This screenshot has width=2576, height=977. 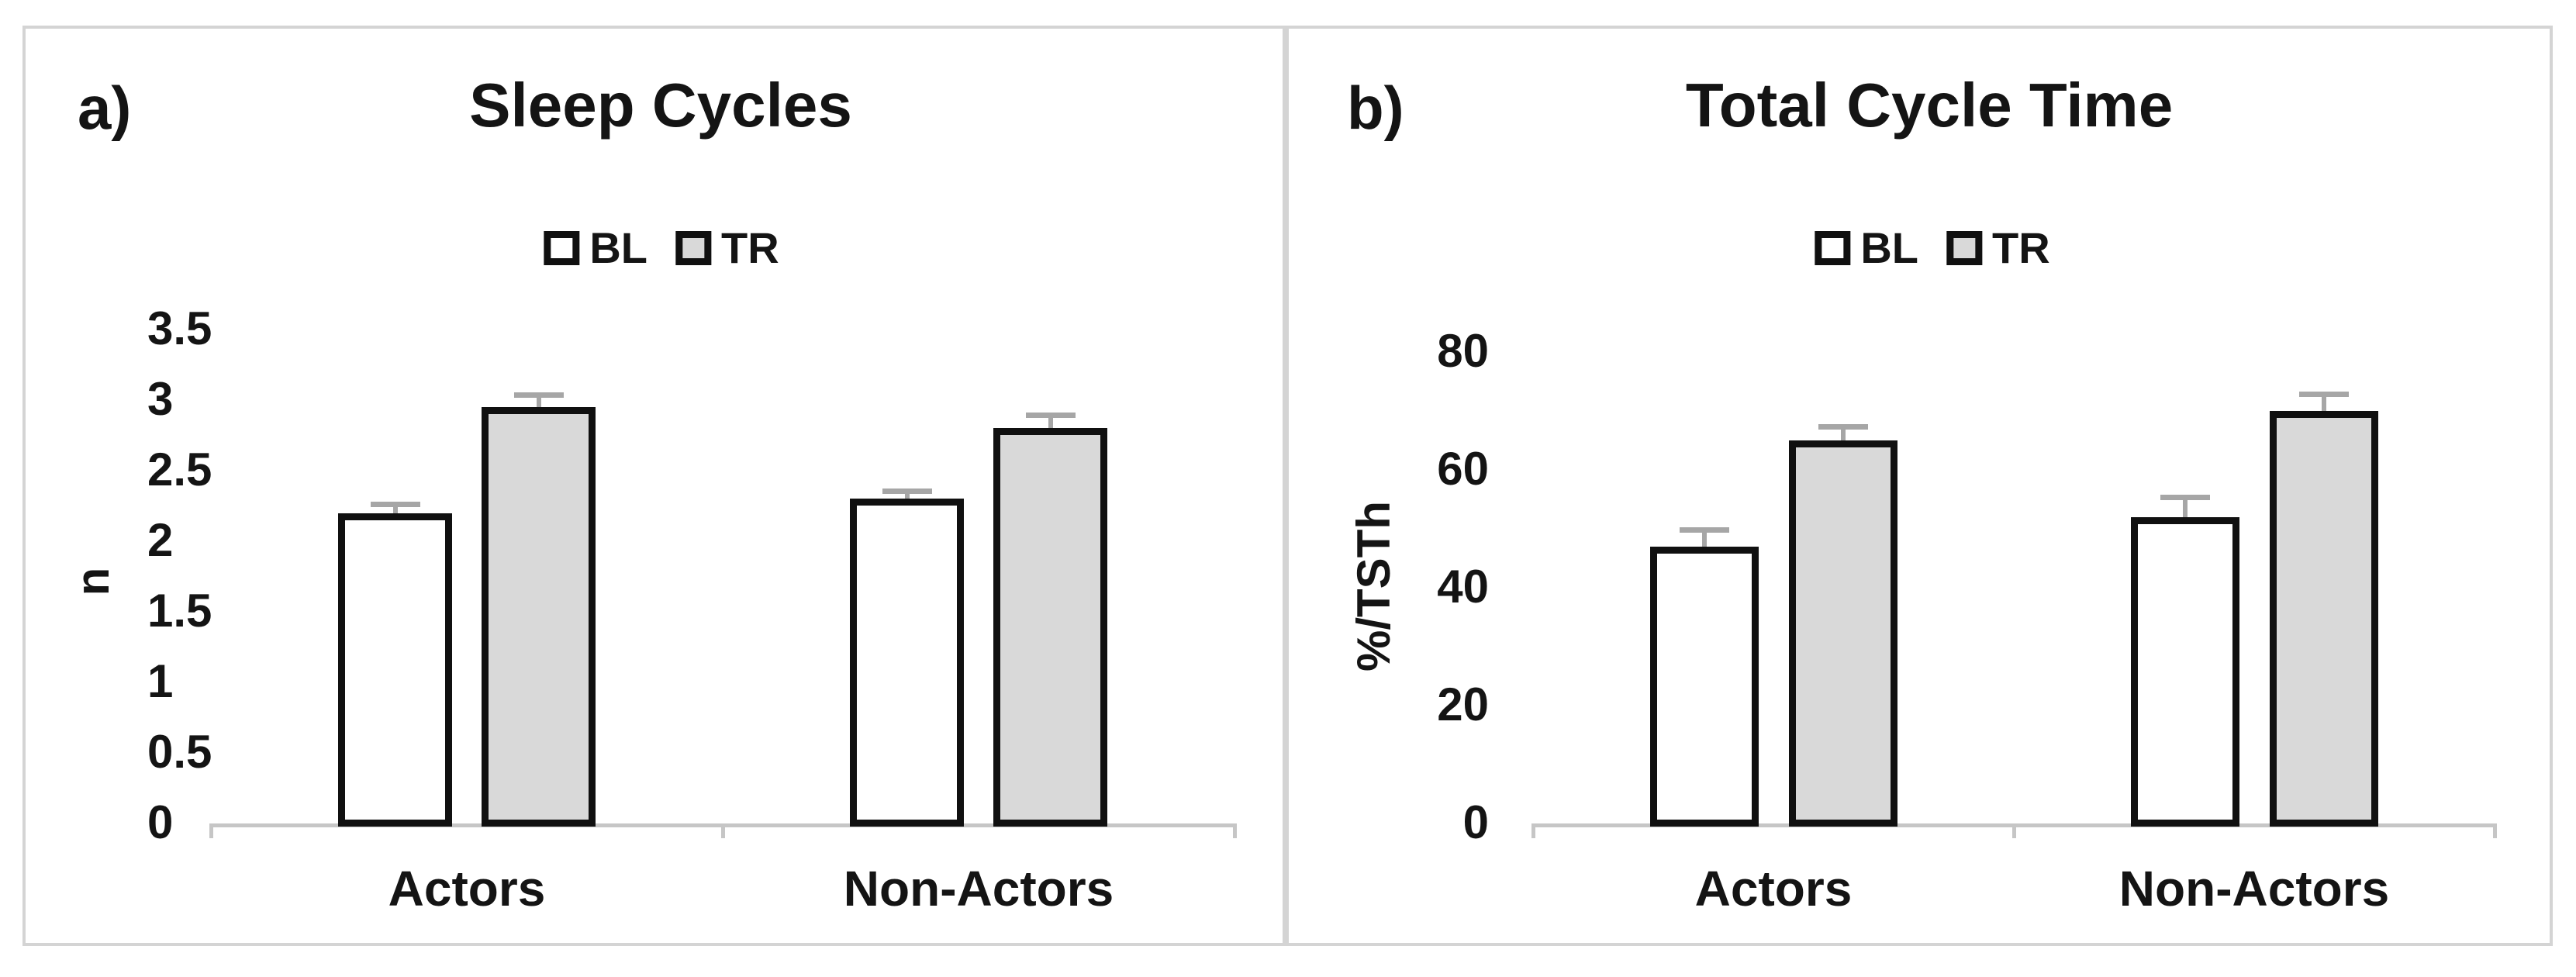 I want to click on chart-title-sleep-cycles: Sleep Cycles, so click(x=660, y=106).